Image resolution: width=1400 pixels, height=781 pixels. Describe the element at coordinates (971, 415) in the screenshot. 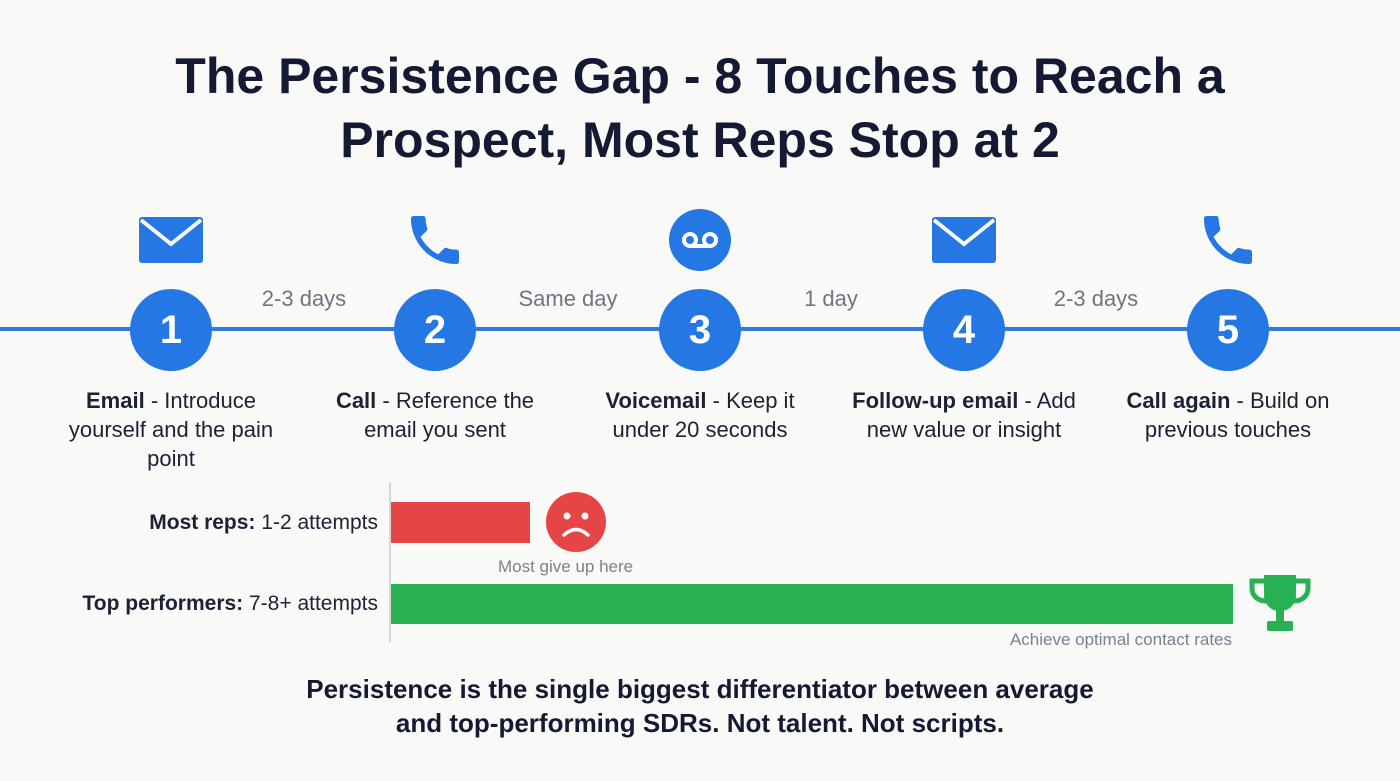

I see `step-4-detail: - Add new value or insight` at that location.